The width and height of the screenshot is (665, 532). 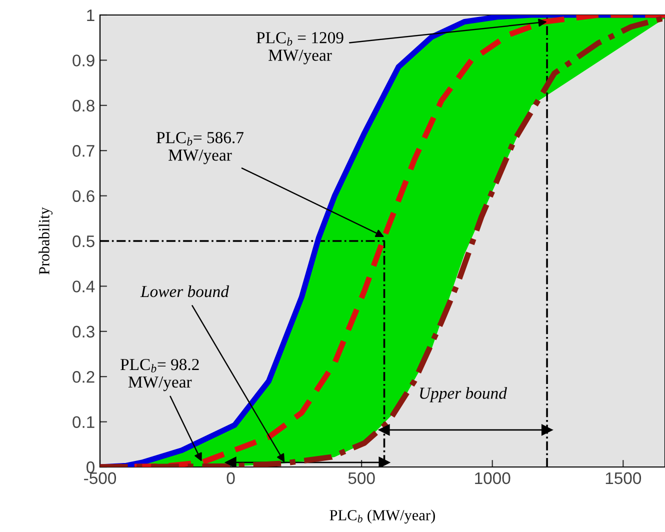 What do you see at coordinates (83, 106) in the screenshot?
I see `y-tick-label: 0.8` at bounding box center [83, 106].